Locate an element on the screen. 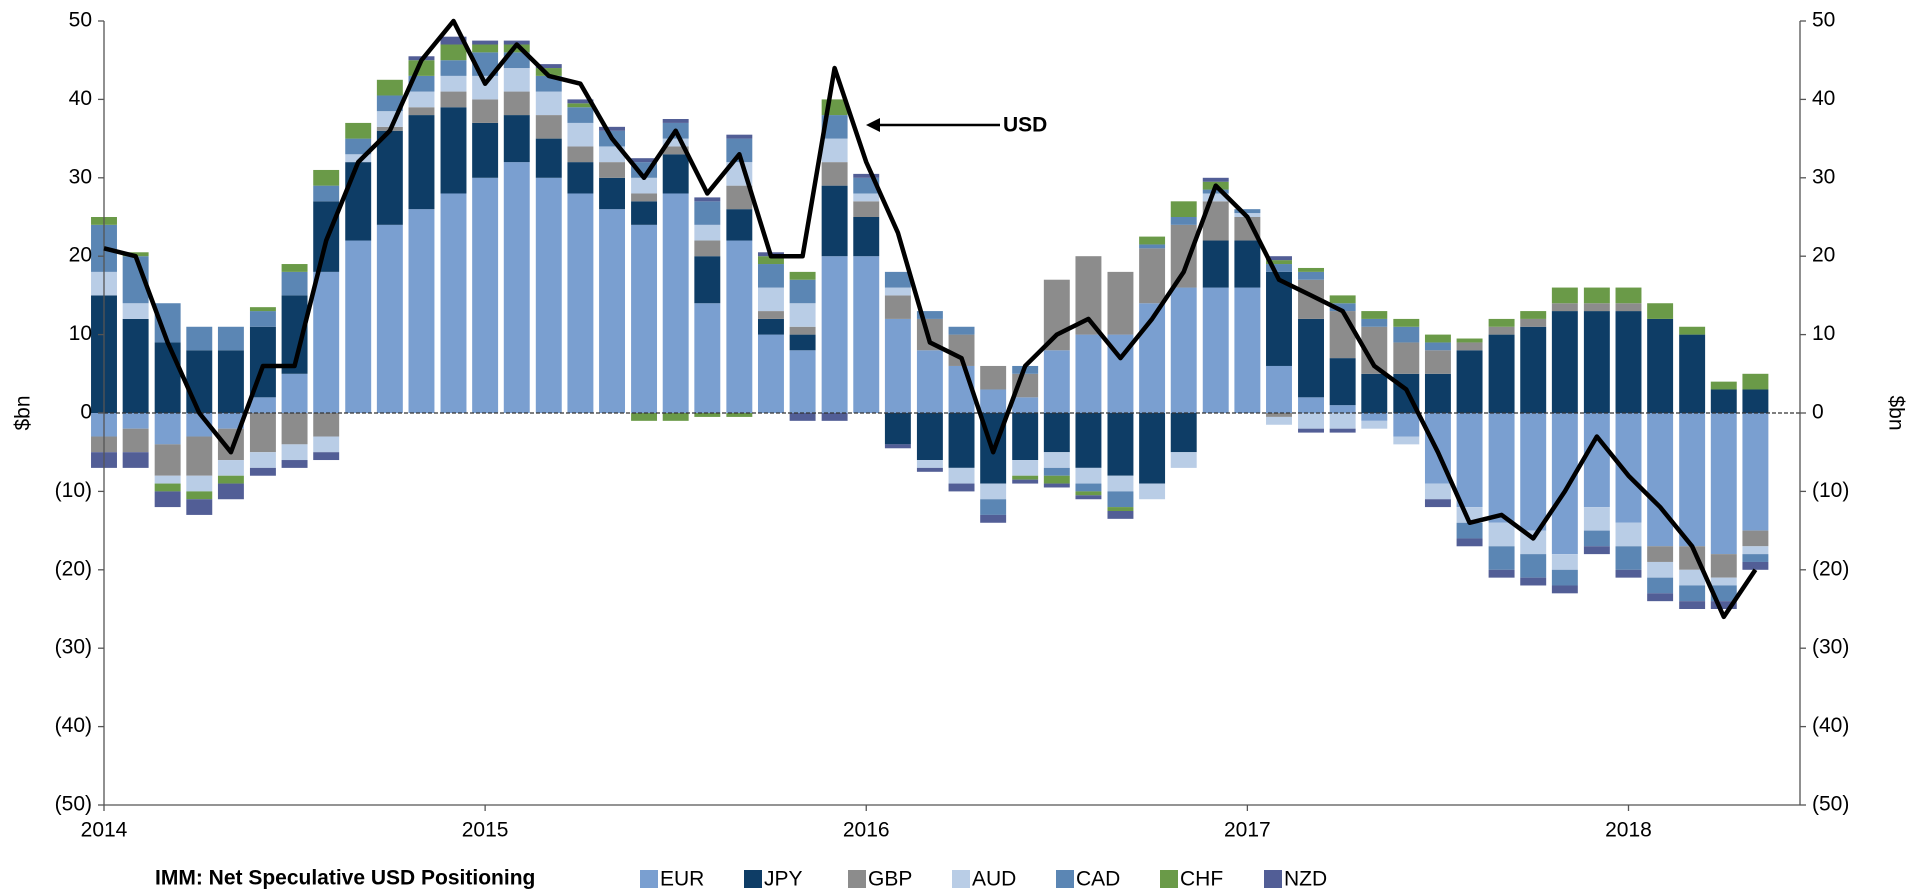  annotation: USD is located at coordinates (1025, 125).